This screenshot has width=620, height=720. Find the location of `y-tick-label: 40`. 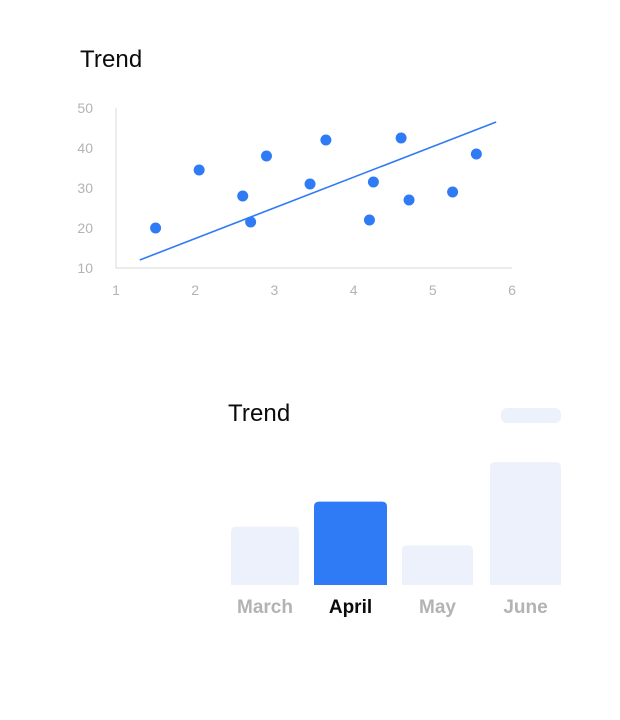

y-tick-label: 40 is located at coordinates (85, 148).